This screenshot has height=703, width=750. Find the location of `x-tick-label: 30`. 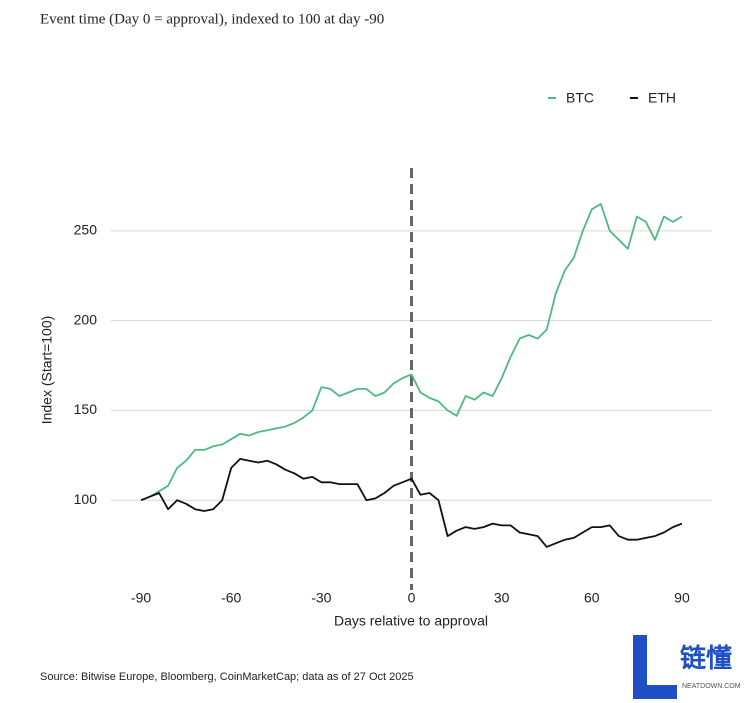

x-tick-label: 30 is located at coordinates (502, 598).